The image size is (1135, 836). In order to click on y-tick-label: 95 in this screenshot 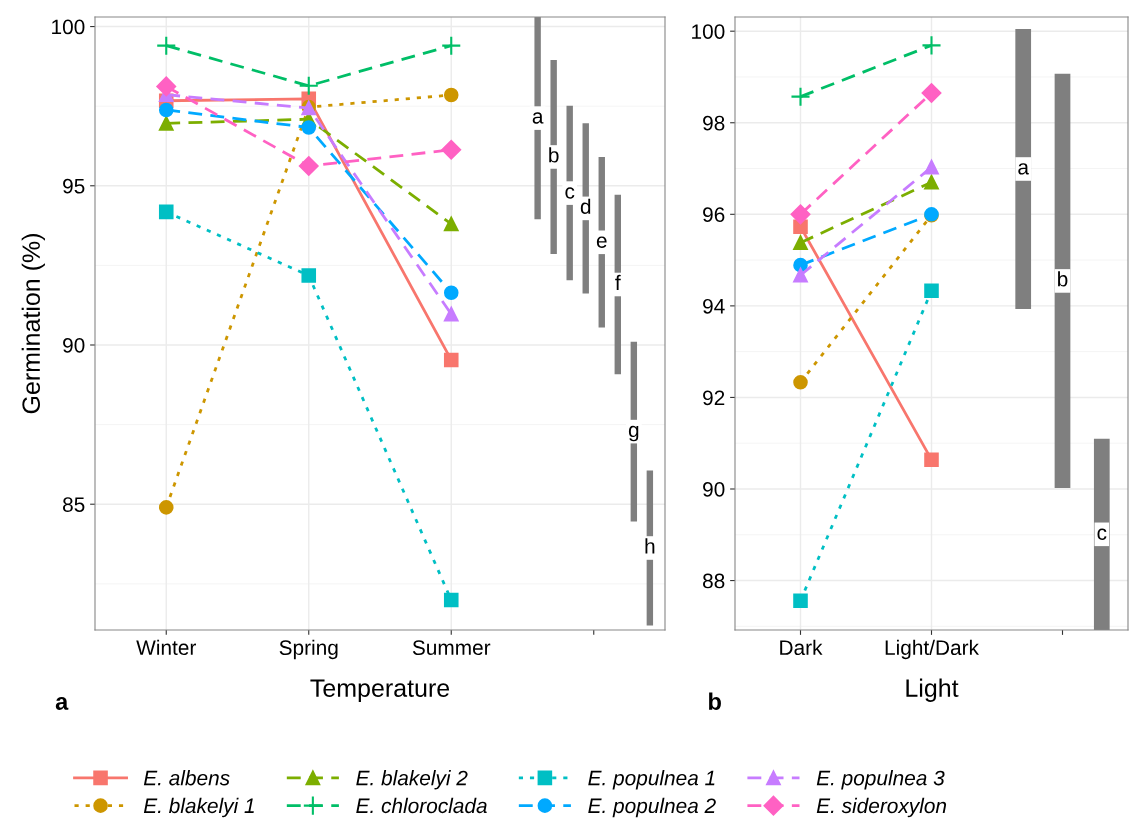, I will do `click(74, 186)`.